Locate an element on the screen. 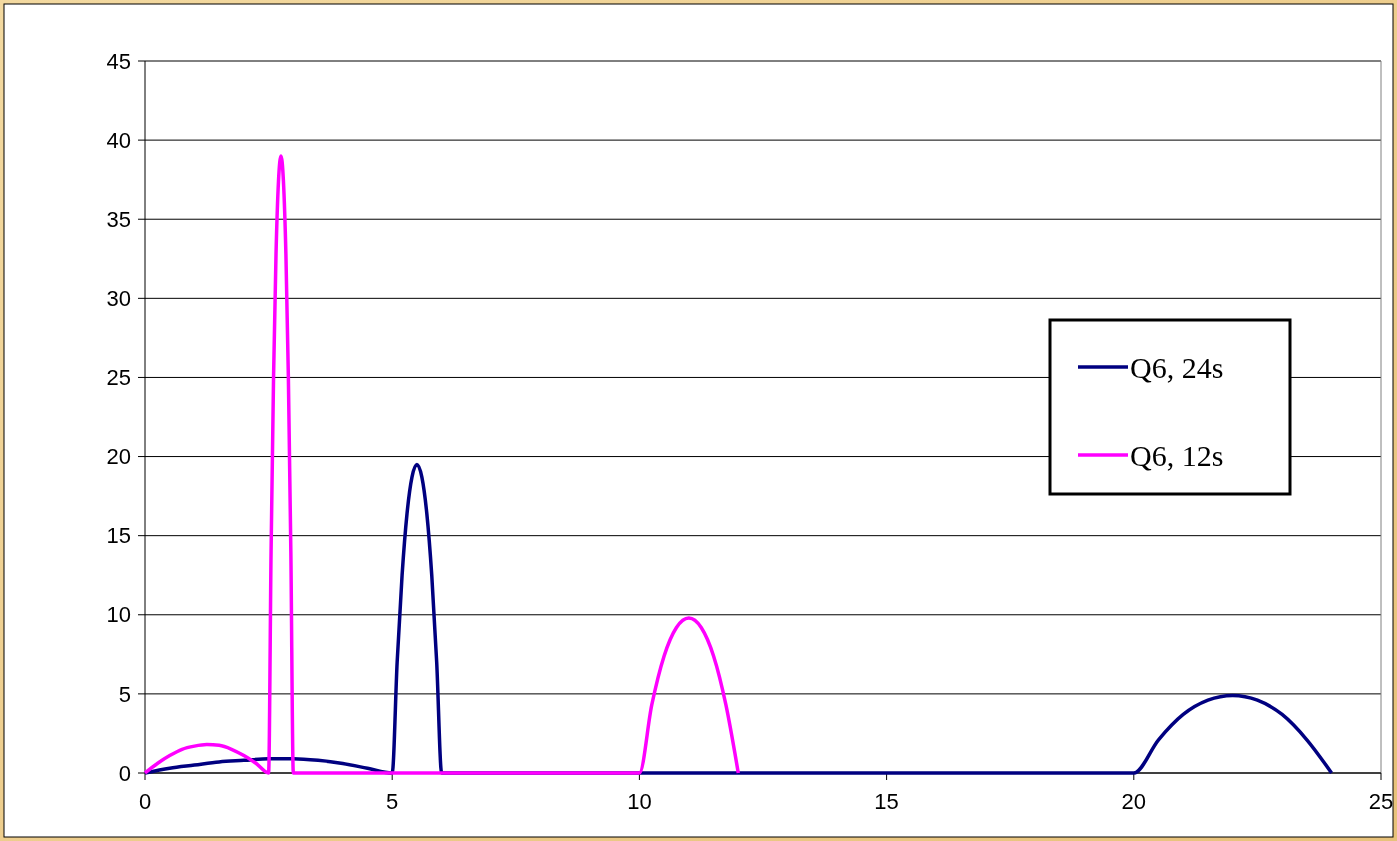 The image size is (1397, 841). x-tick-label: 0 is located at coordinates (145, 801).